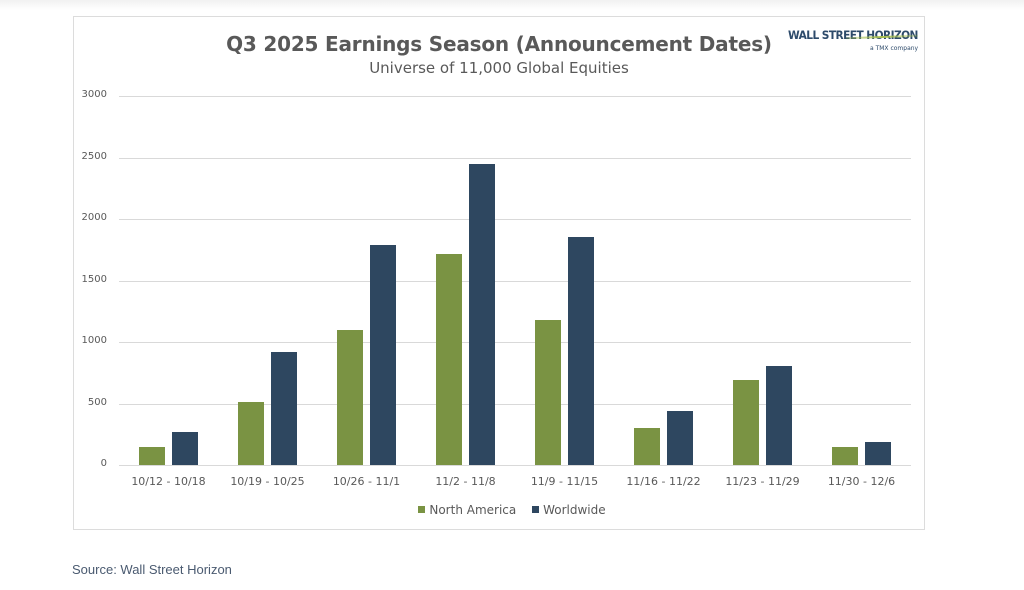  Describe the element at coordinates (103, 463) in the screenshot. I see `y-tick-label: 0` at that location.